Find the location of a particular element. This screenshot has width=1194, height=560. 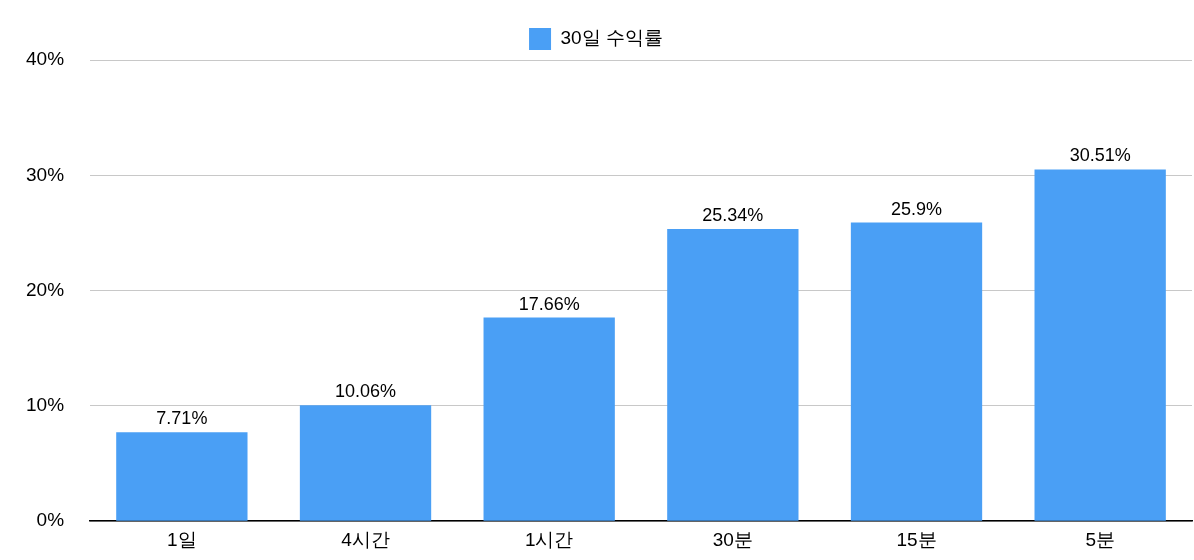

legend-label: 30일 수익률 is located at coordinates (611, 38).